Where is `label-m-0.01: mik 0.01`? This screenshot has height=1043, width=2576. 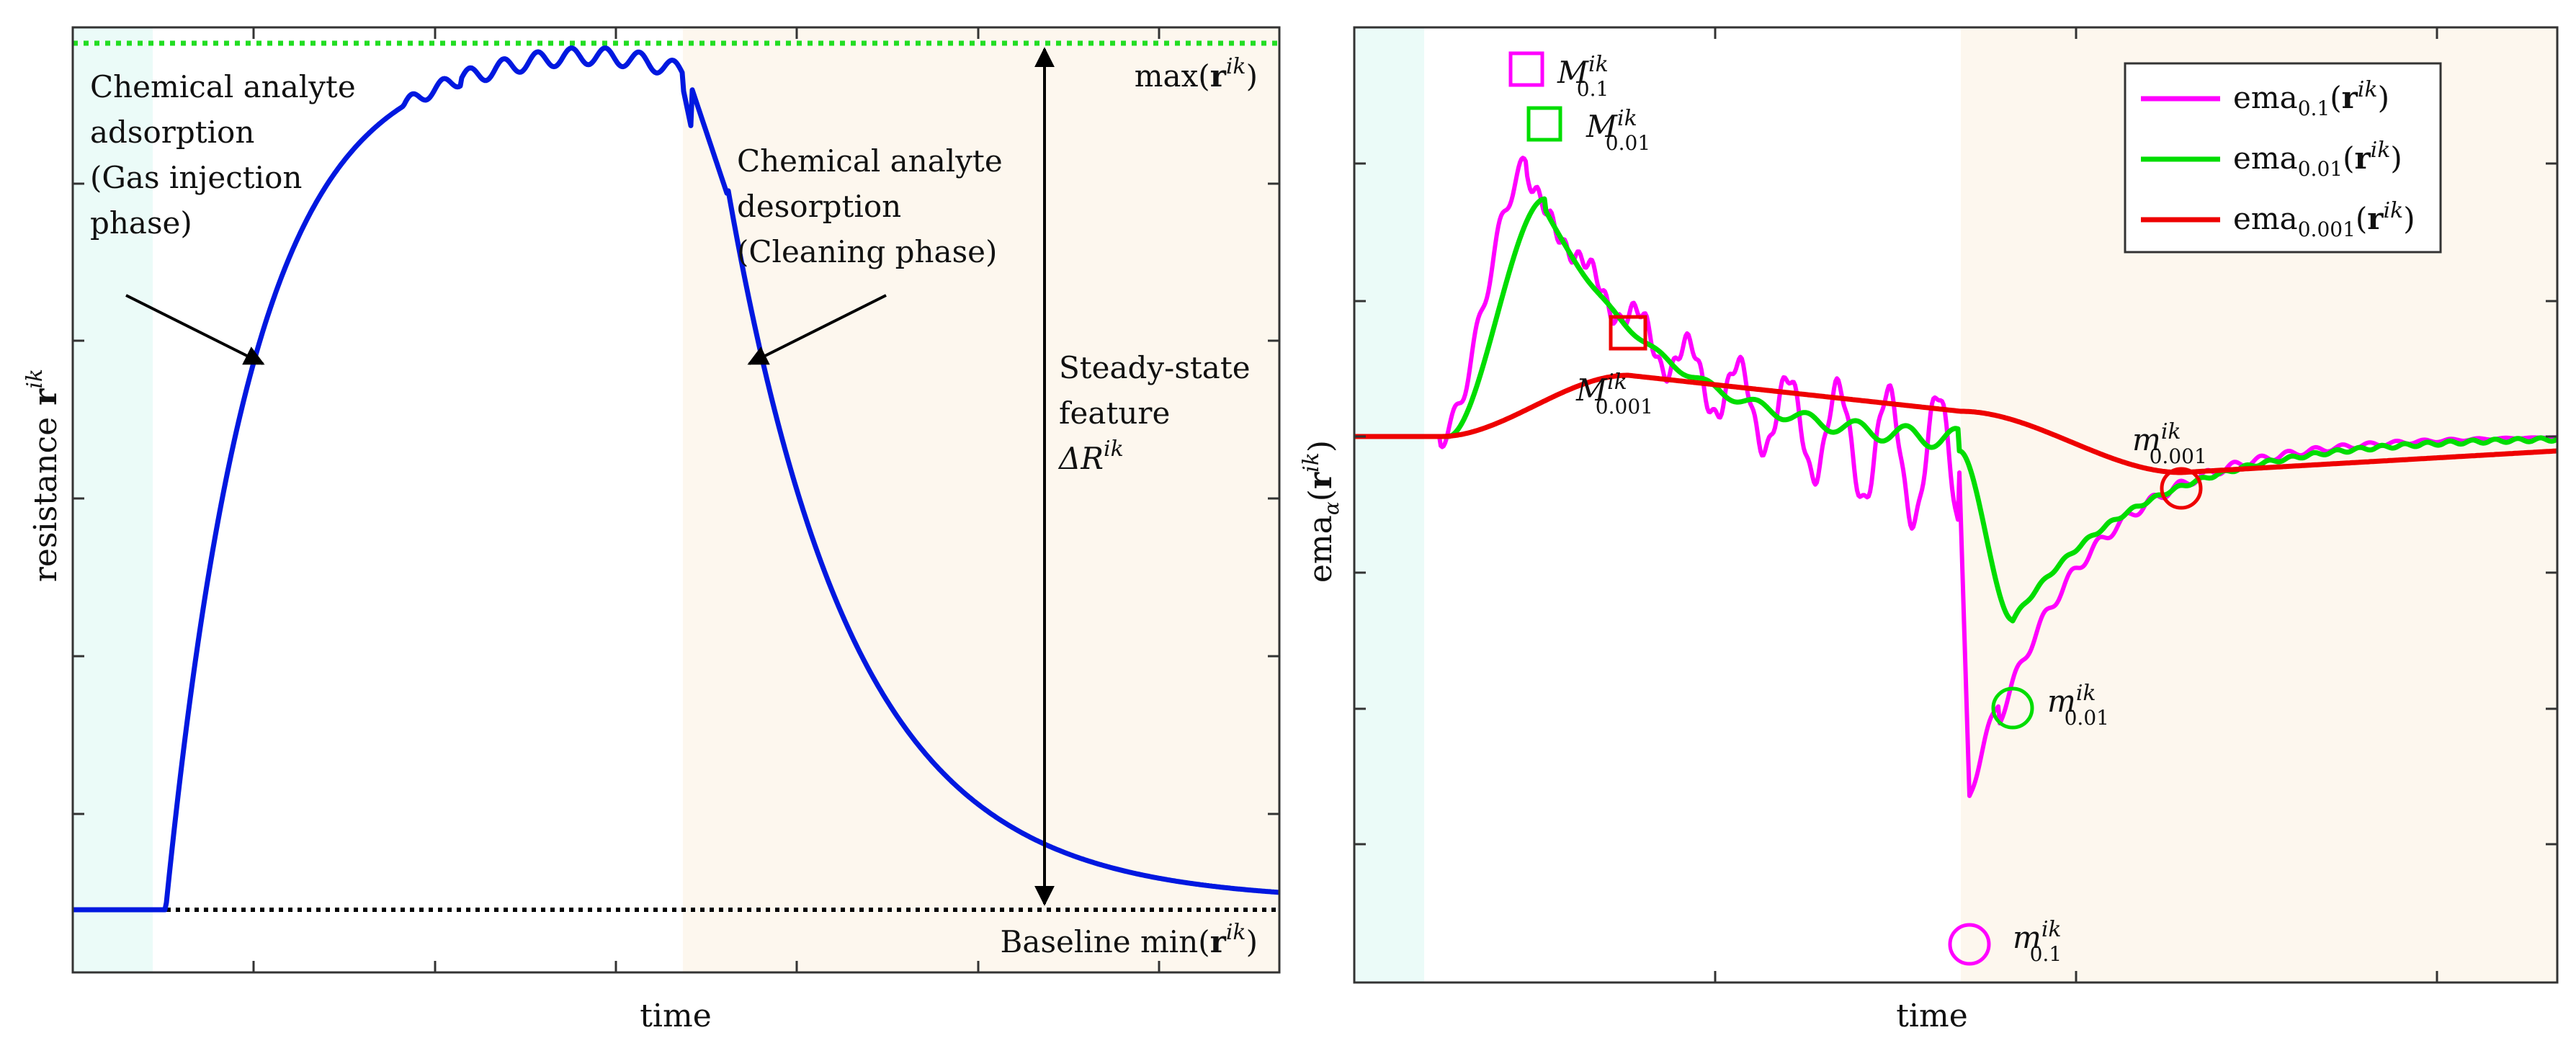 label-m-0.01: mik 0.01 is located at coordinates (2078, 705).